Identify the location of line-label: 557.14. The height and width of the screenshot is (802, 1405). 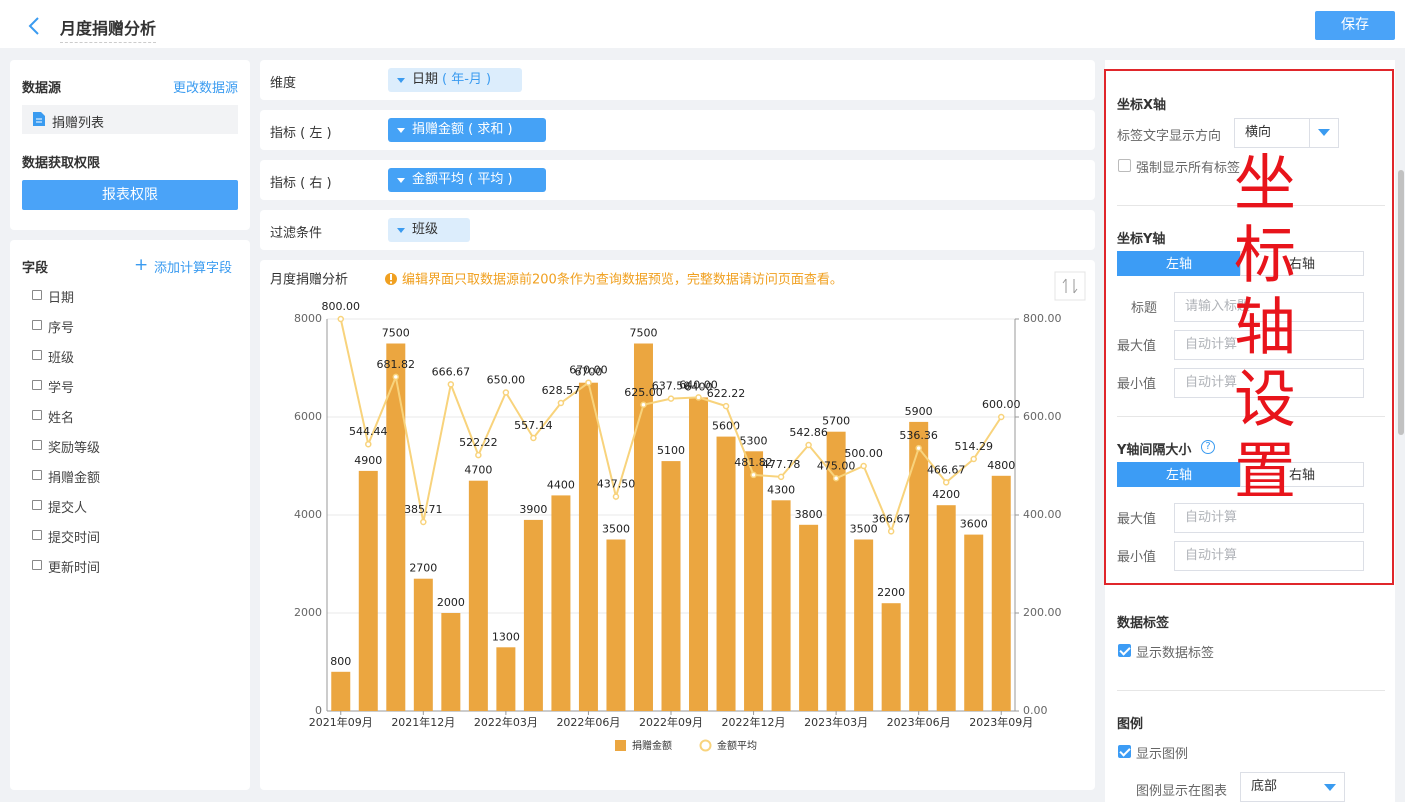
(533, 425).